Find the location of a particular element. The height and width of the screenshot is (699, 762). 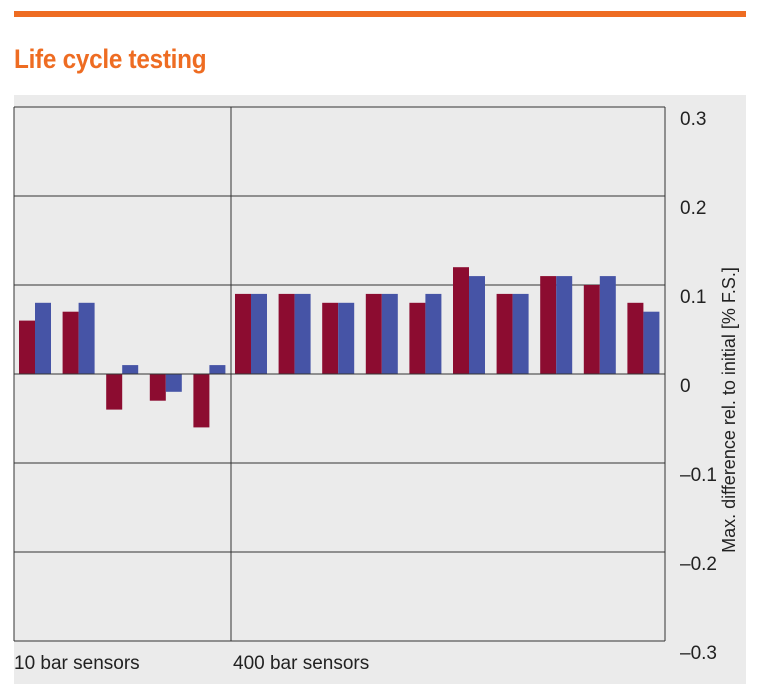

y-tick-label: –0.2 is located at coordinates (698, 564).